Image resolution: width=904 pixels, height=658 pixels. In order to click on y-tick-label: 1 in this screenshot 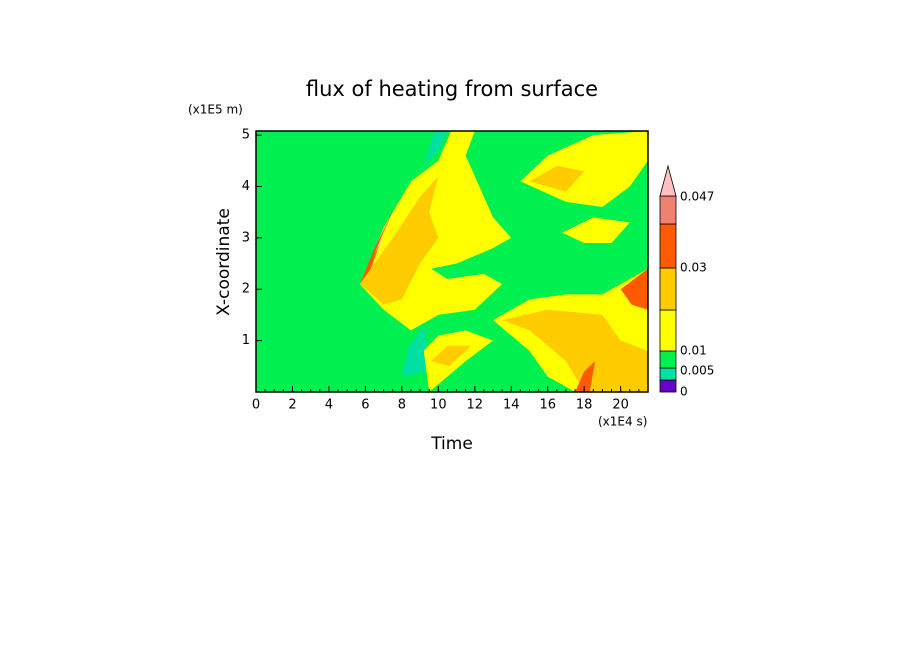, I will do `click(246, 340)`.